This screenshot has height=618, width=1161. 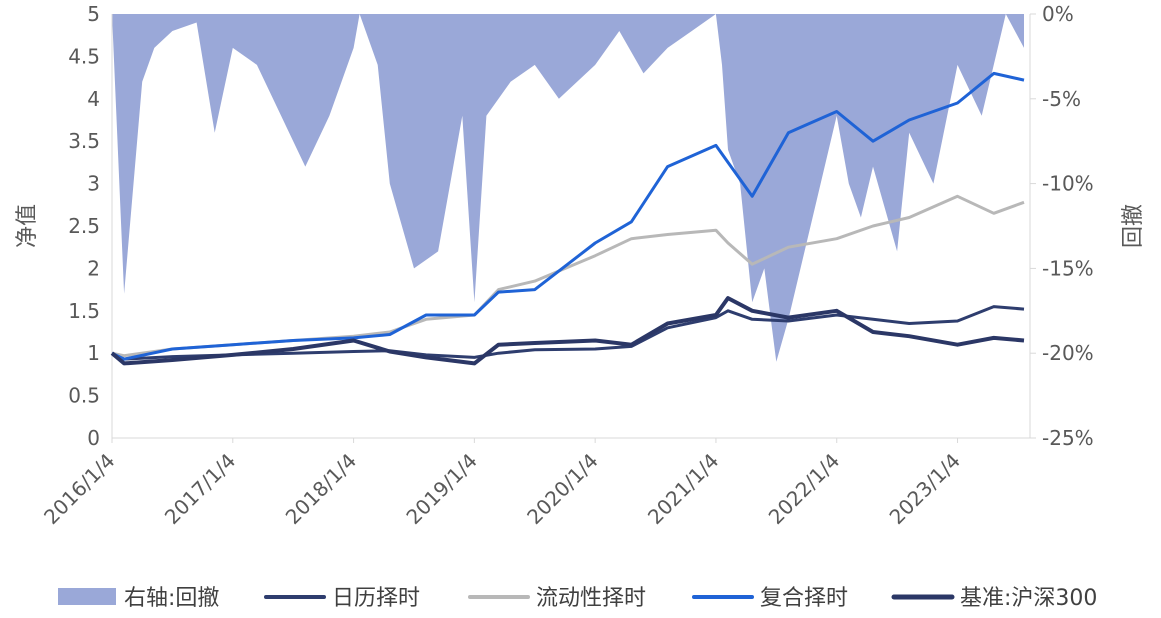 I want to click on x-tick-label: 2017/1/4, so click(x=200, y=489).